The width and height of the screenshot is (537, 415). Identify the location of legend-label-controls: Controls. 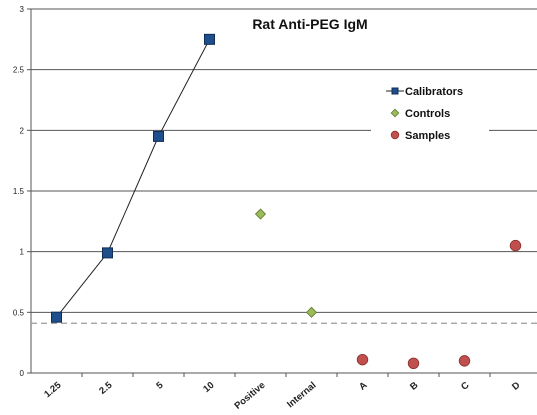
(427, 114).